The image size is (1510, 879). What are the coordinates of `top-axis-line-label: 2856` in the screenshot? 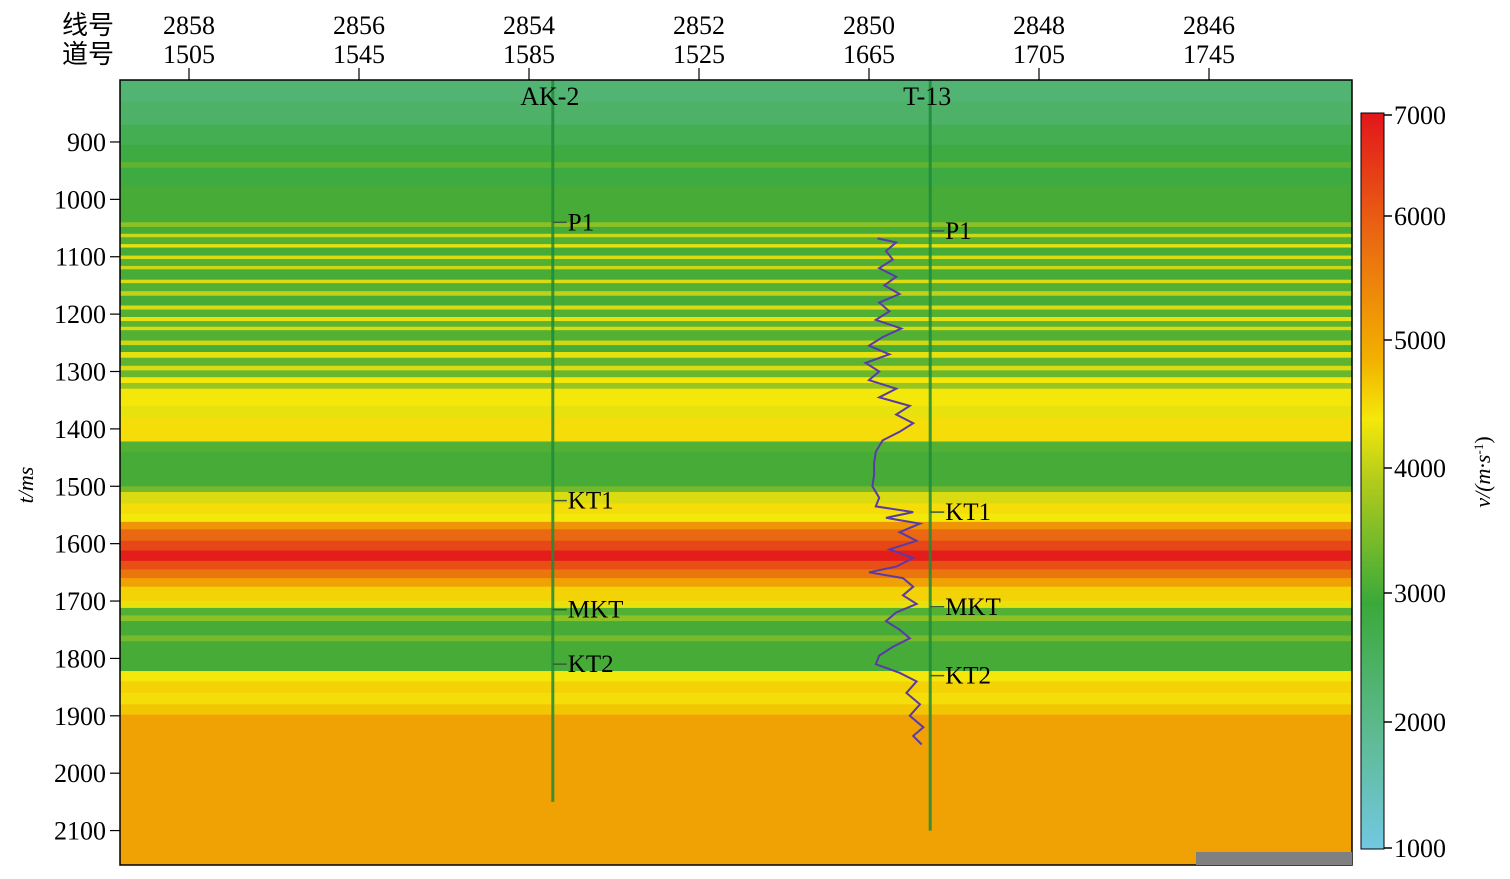 It's located at (359, 25).